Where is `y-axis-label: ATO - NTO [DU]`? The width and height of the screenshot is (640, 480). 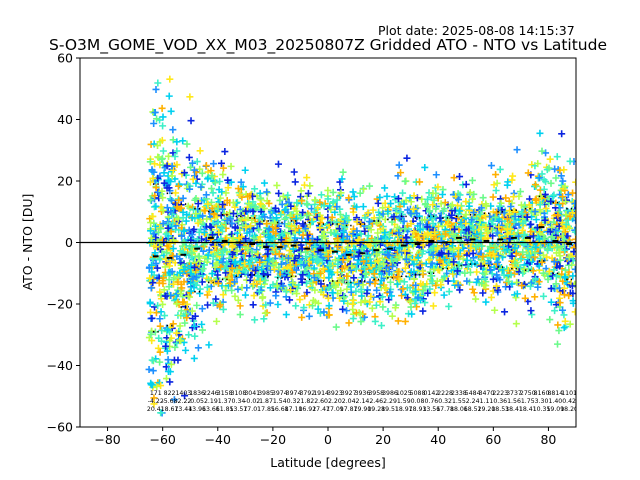 y-axis-label: ATO - NTO [DU] is located at coordinates (27, 242).